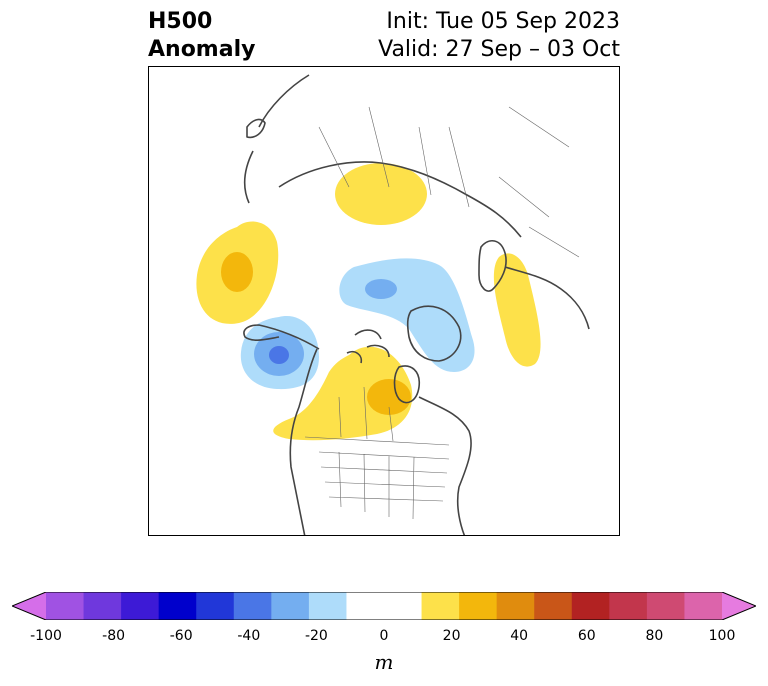 This screenshot has width=768, height=686. I want to click on coast-scandinavia, so click(492, 266).